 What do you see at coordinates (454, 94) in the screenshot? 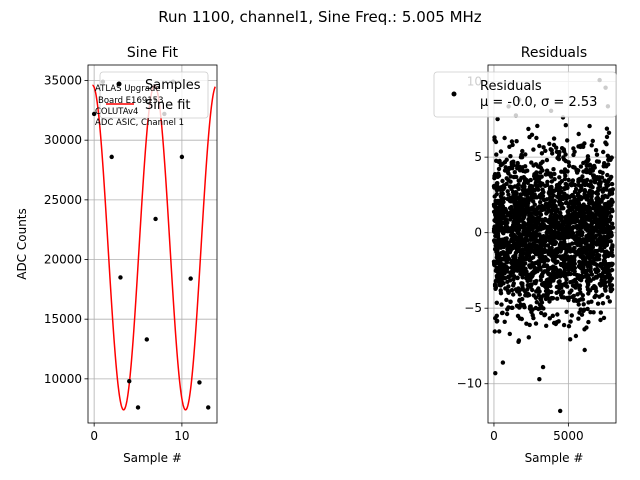
I see `legend-residuals-marker` at bounding box center [454, 94].